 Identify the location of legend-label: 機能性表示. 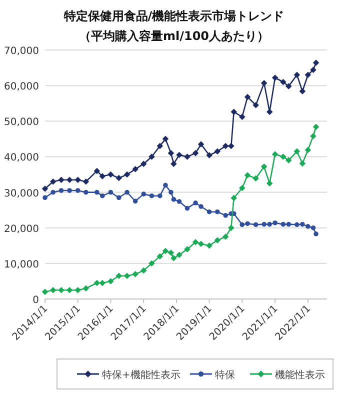
(300, 375).